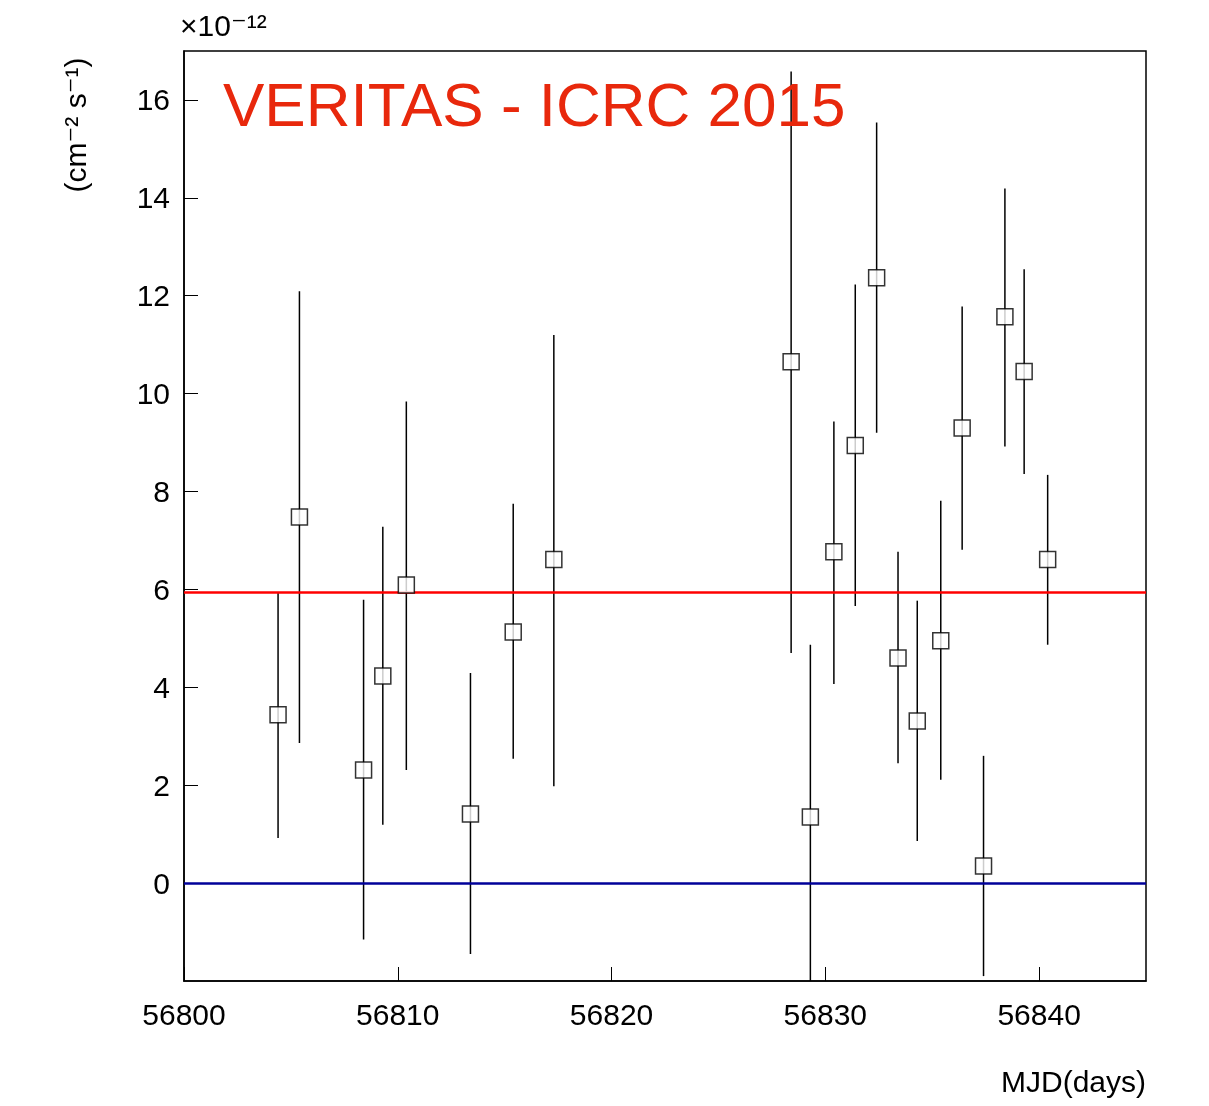 Image resolution: width=1209 pixels, height=1106 pixels. I want to click on y-tick-label: 2, so click(161, 785).